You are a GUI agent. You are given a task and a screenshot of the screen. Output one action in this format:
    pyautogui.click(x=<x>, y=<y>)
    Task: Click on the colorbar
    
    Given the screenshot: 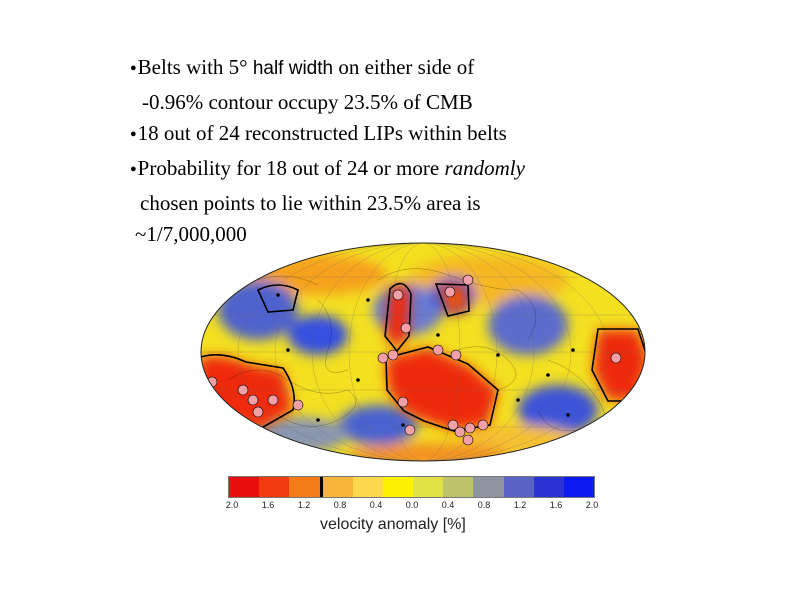 What is the action you would take?
    pyautogui.click(x=411, y=487)
    